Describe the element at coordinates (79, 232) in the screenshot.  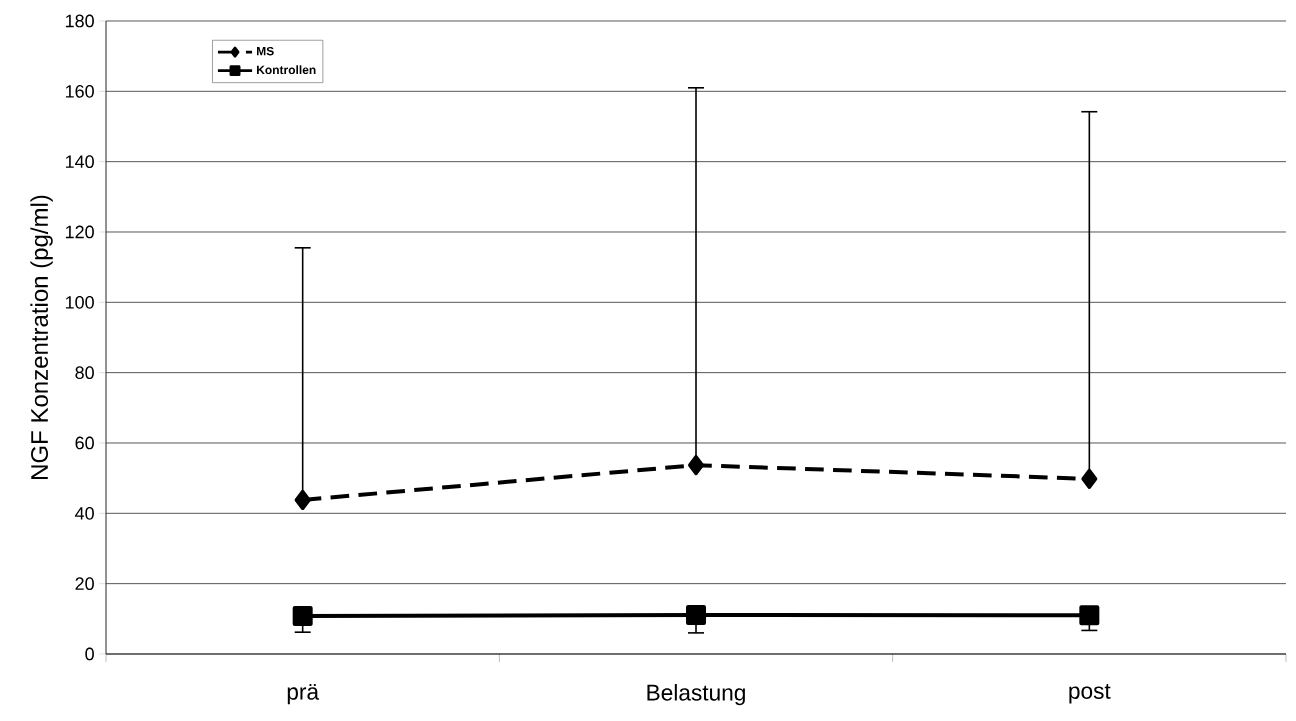
I see `y-tick-label: 120` at that location.